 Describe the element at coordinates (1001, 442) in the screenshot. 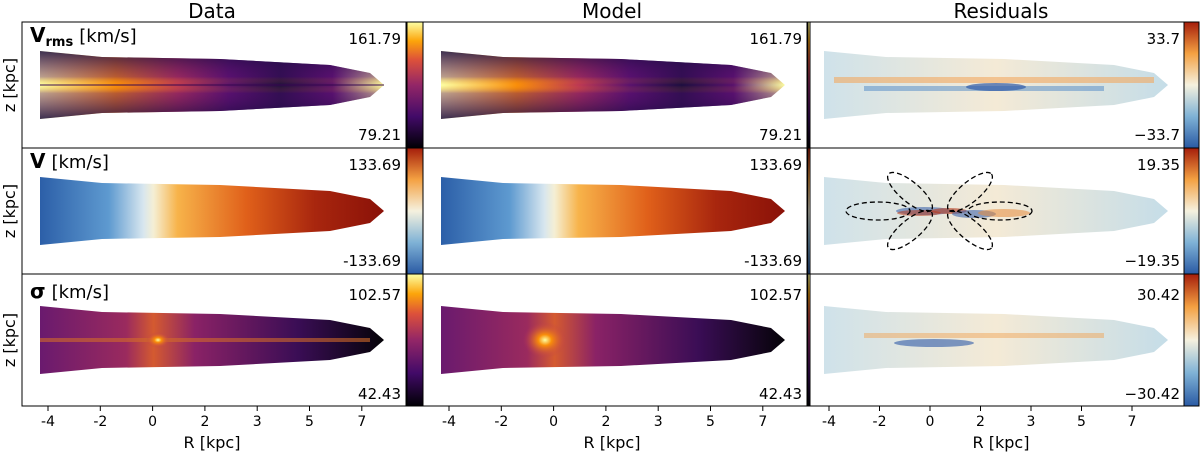

I see `xlabel-residuals: R [kpc]` at that location.